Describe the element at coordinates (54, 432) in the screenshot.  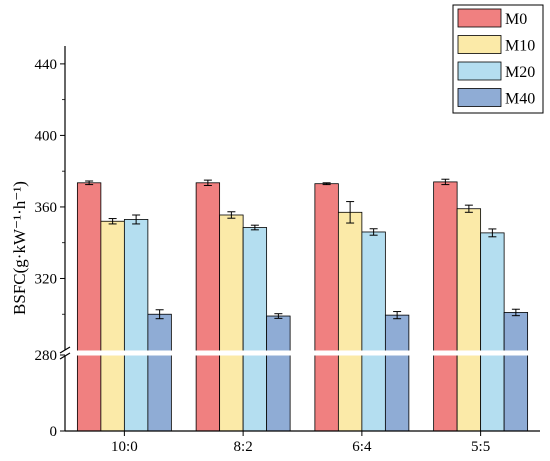
I see `y-tick-label: 0` at that location.